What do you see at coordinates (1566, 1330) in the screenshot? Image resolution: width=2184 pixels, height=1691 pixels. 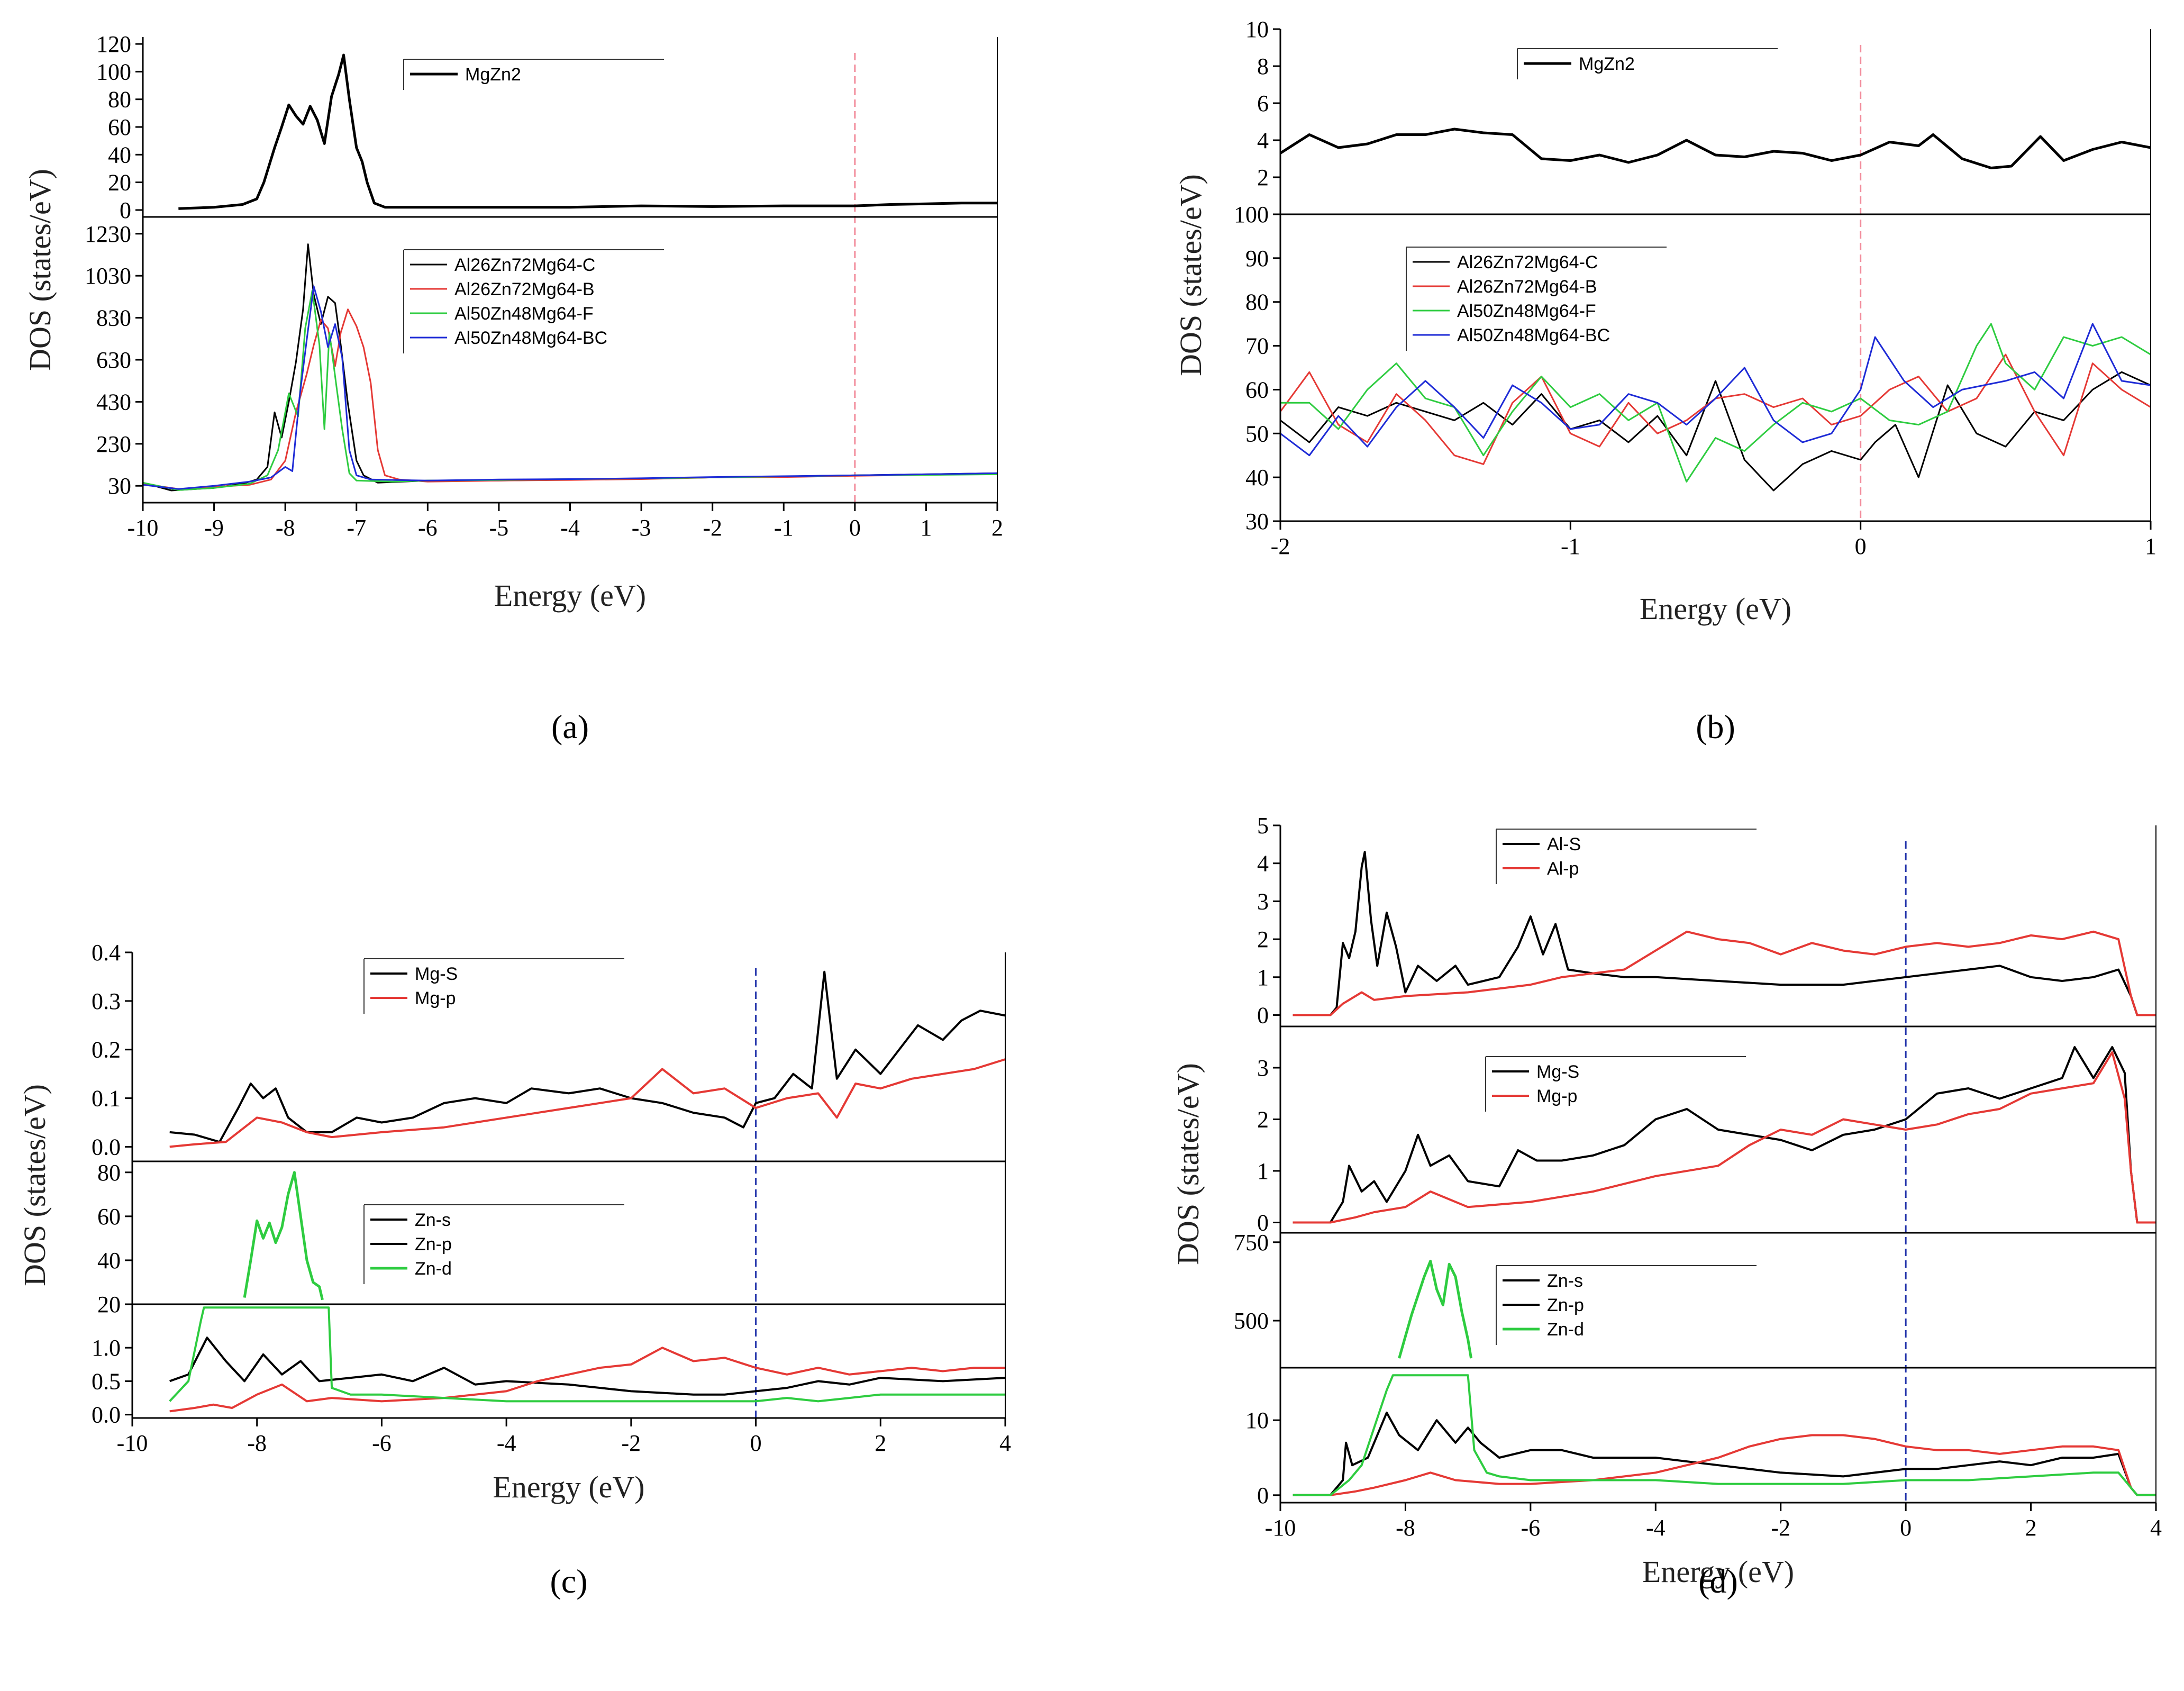 I see `legend-label: Zn-d` at bounding box center [1566, 1330].